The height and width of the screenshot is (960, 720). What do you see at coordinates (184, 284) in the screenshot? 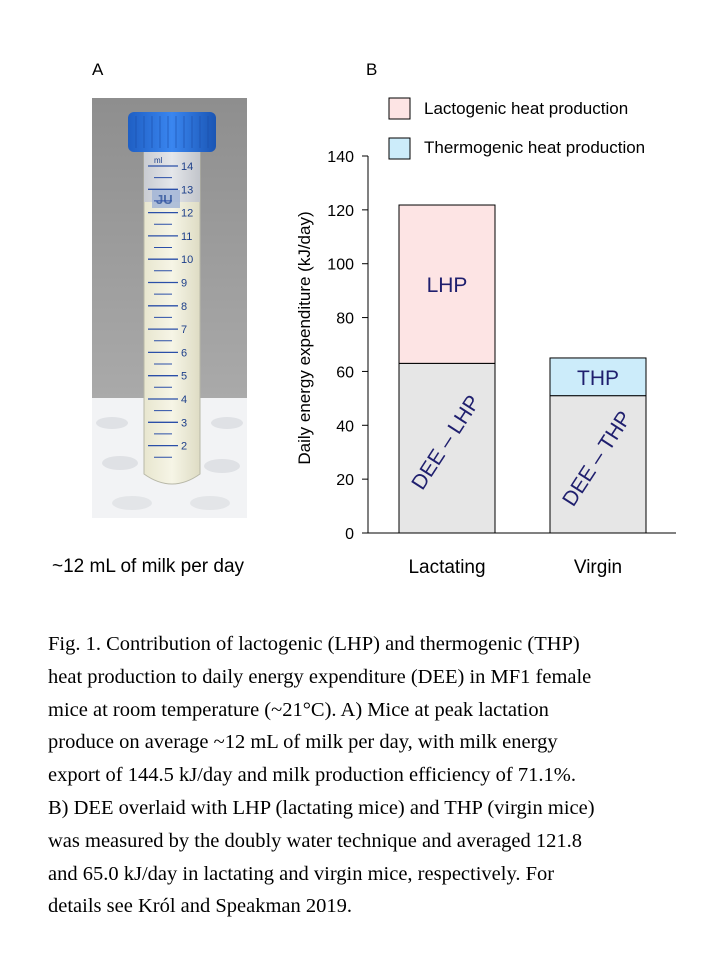
I see `graduation-label: 9` at bounding box center [184, 284].